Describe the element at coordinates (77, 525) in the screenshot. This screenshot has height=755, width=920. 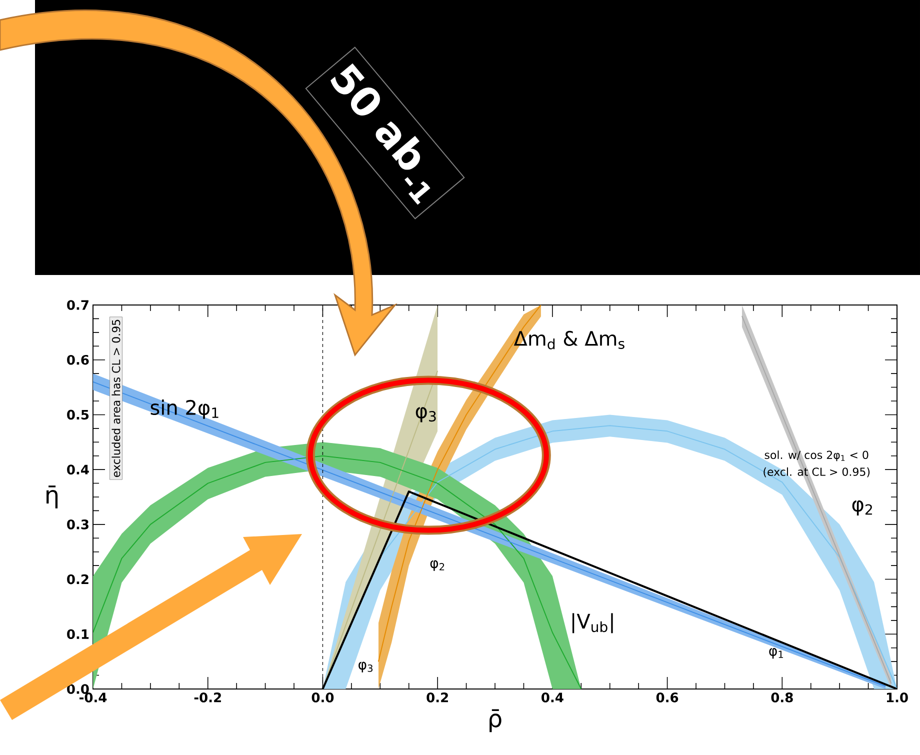
I see `y-tick-label: 0.3` at that location.